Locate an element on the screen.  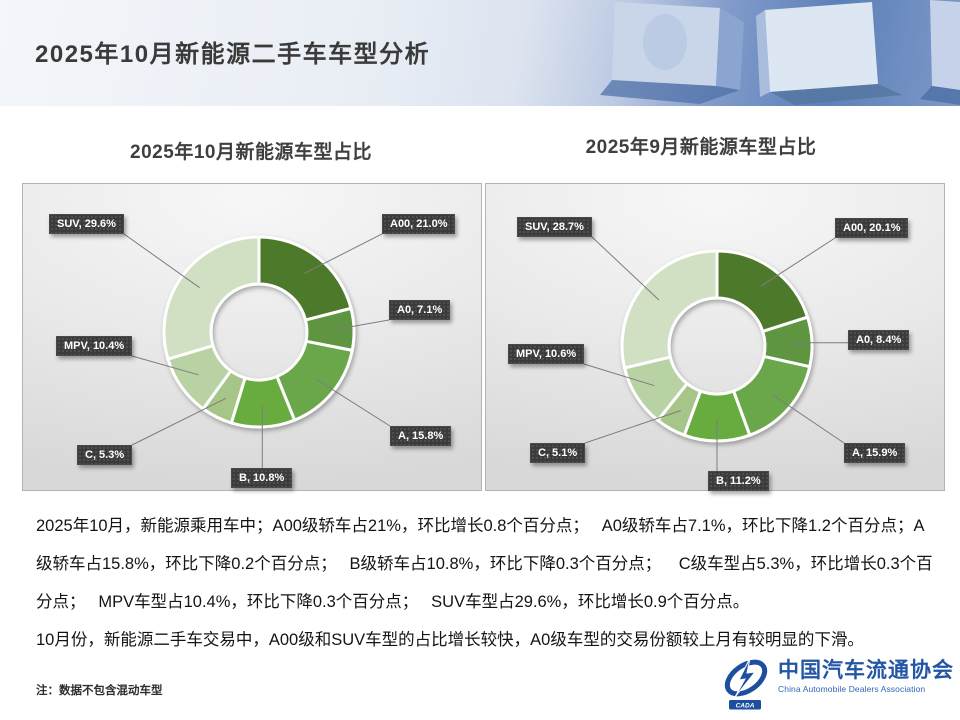
data-label-A: A, 15.9% is located at coordinates (875, 453).